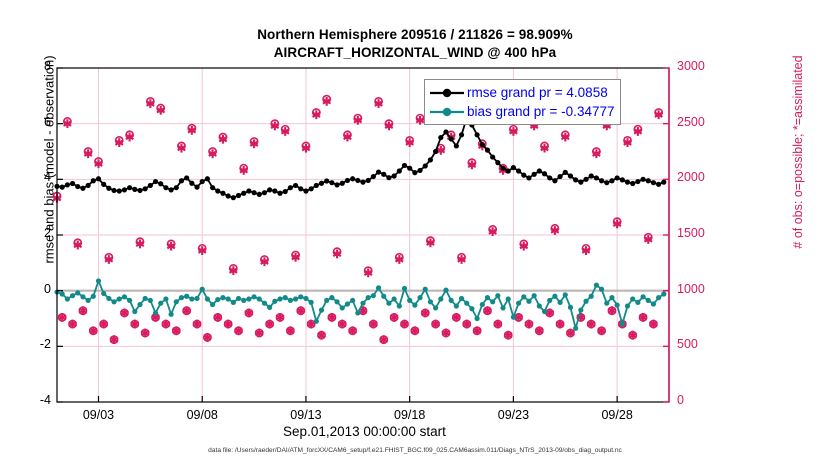 This screenshot has height=470, width=830. I want to click on series-line-rmse, so click(360, 158).